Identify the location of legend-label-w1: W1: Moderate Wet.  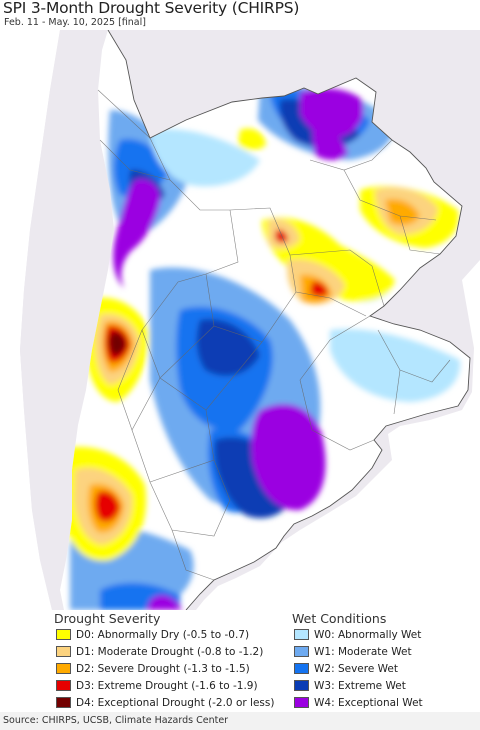
(363, 651).